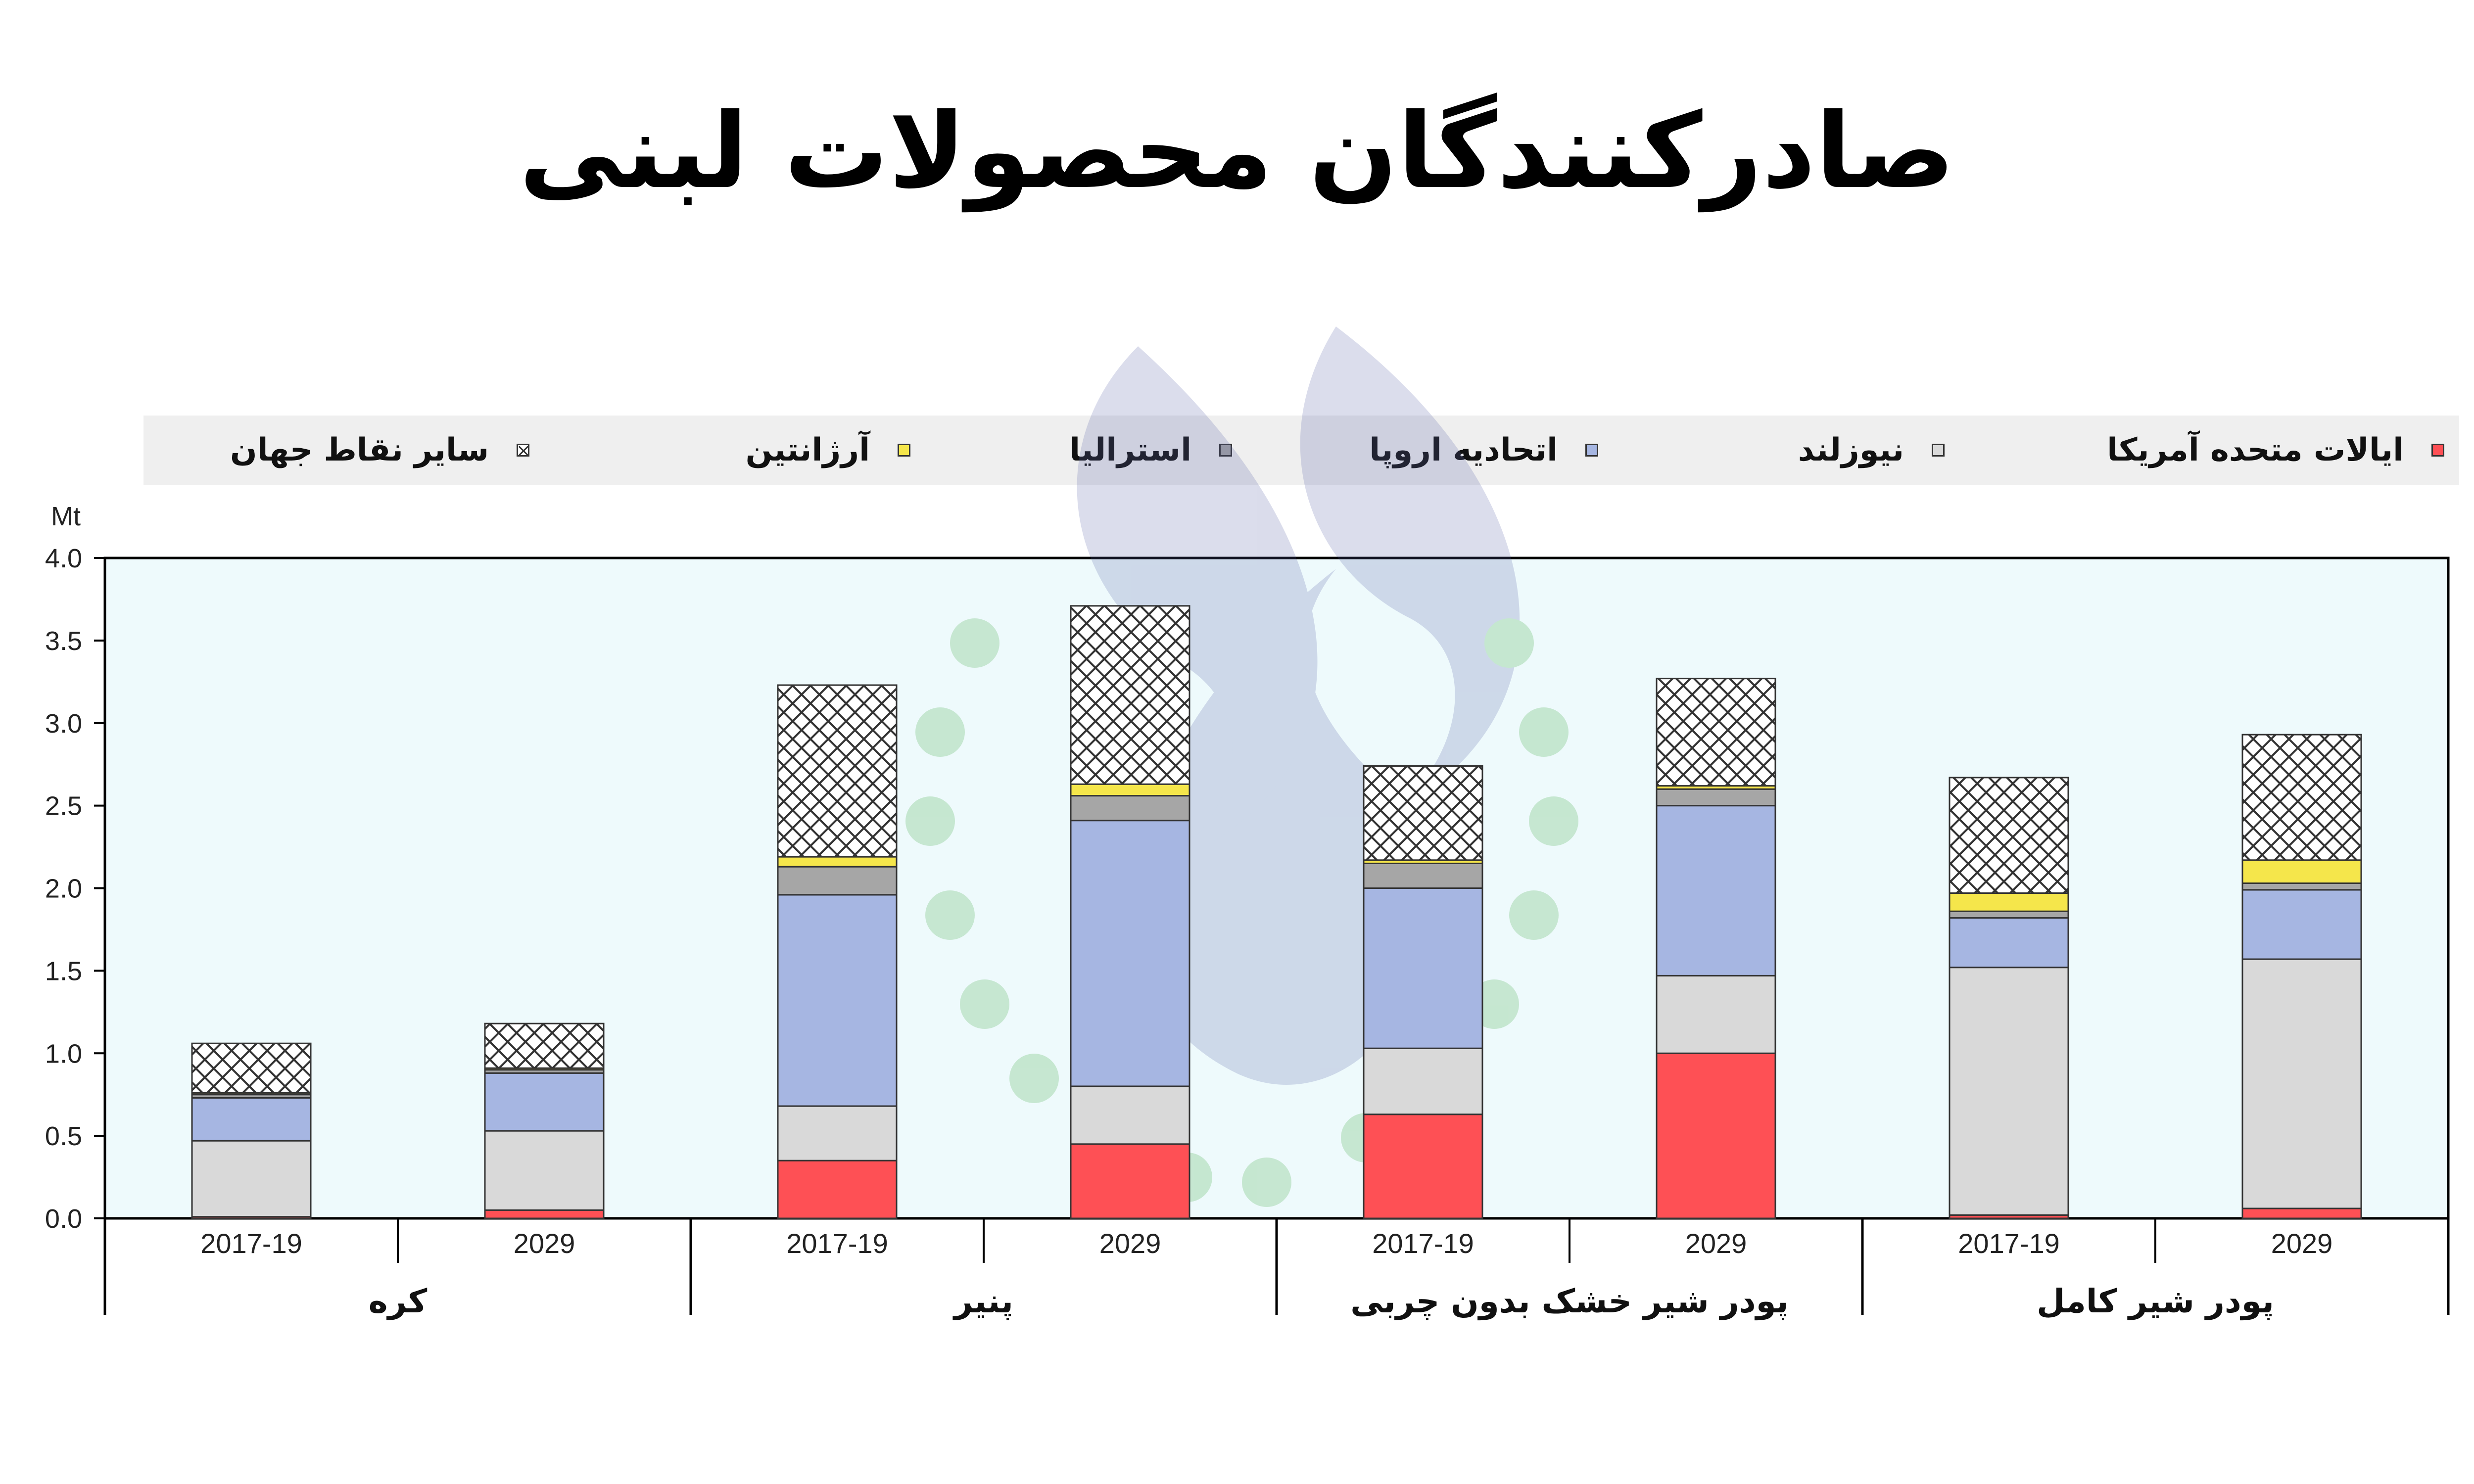 The height and width of the screenshot is (1484, 2474). I want to click on y-tick-label: 3.0, so click(63, 724).